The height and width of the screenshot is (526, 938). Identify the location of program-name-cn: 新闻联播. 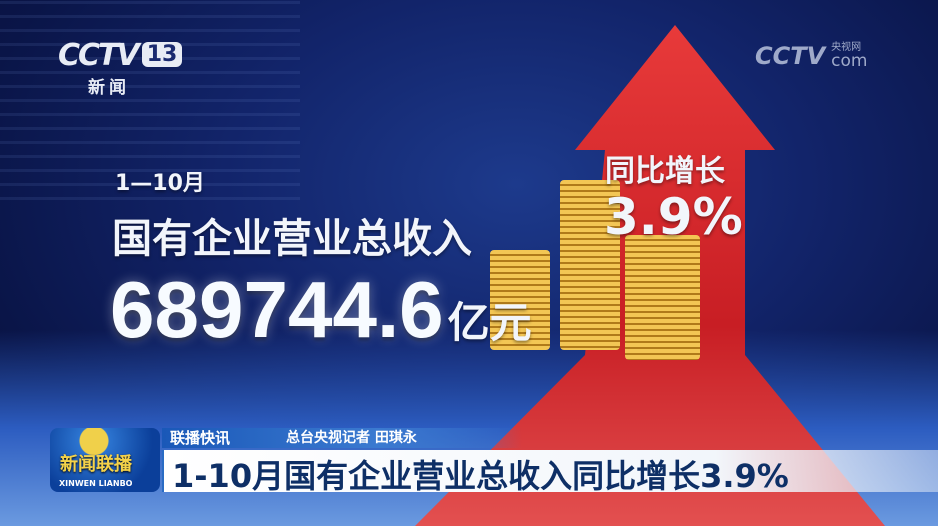
(96, 464).